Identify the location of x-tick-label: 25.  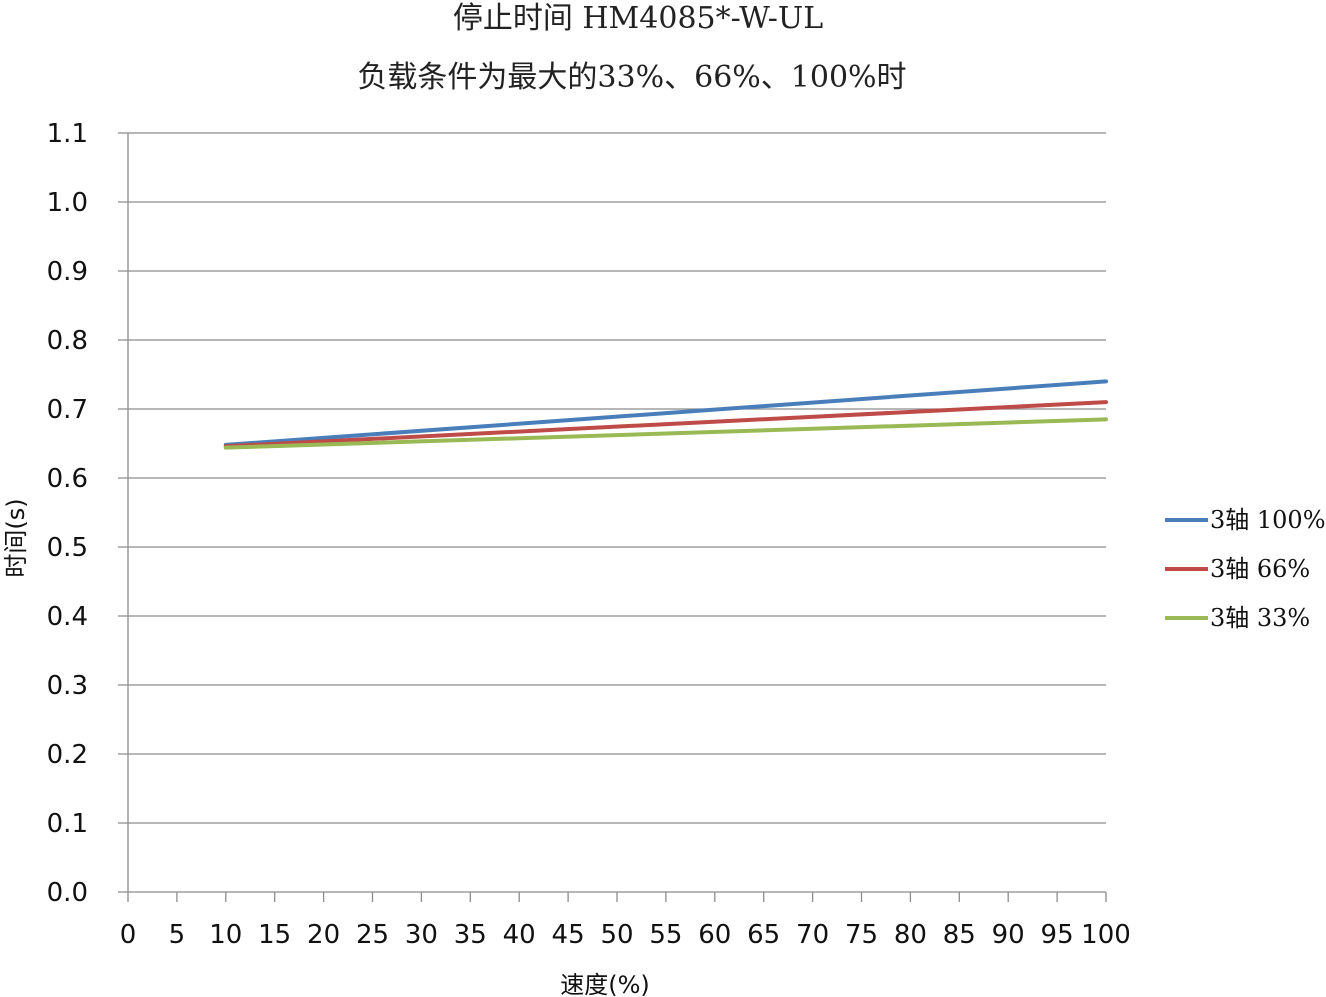
(372, 935).